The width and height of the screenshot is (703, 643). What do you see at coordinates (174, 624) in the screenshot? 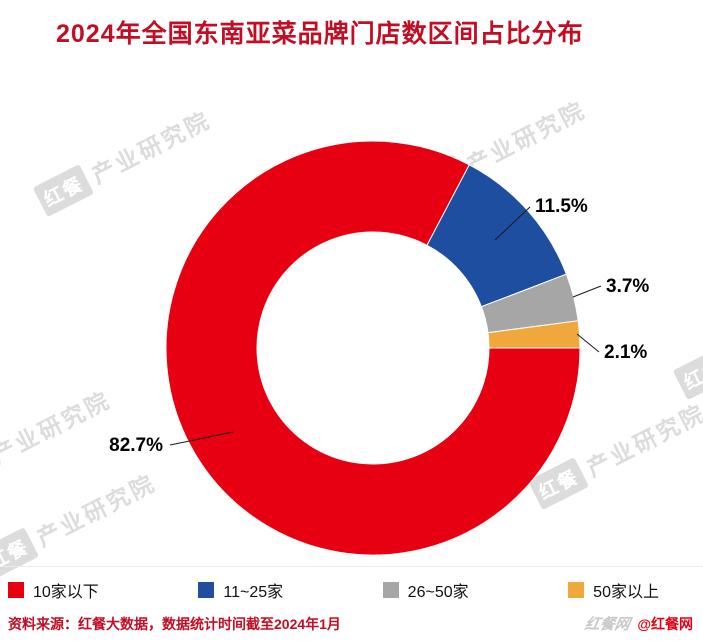
I see `data-source-note: 资料来源：红餐大数据，数据统计时间截至2024年1月` at bounding box center [174, 624].